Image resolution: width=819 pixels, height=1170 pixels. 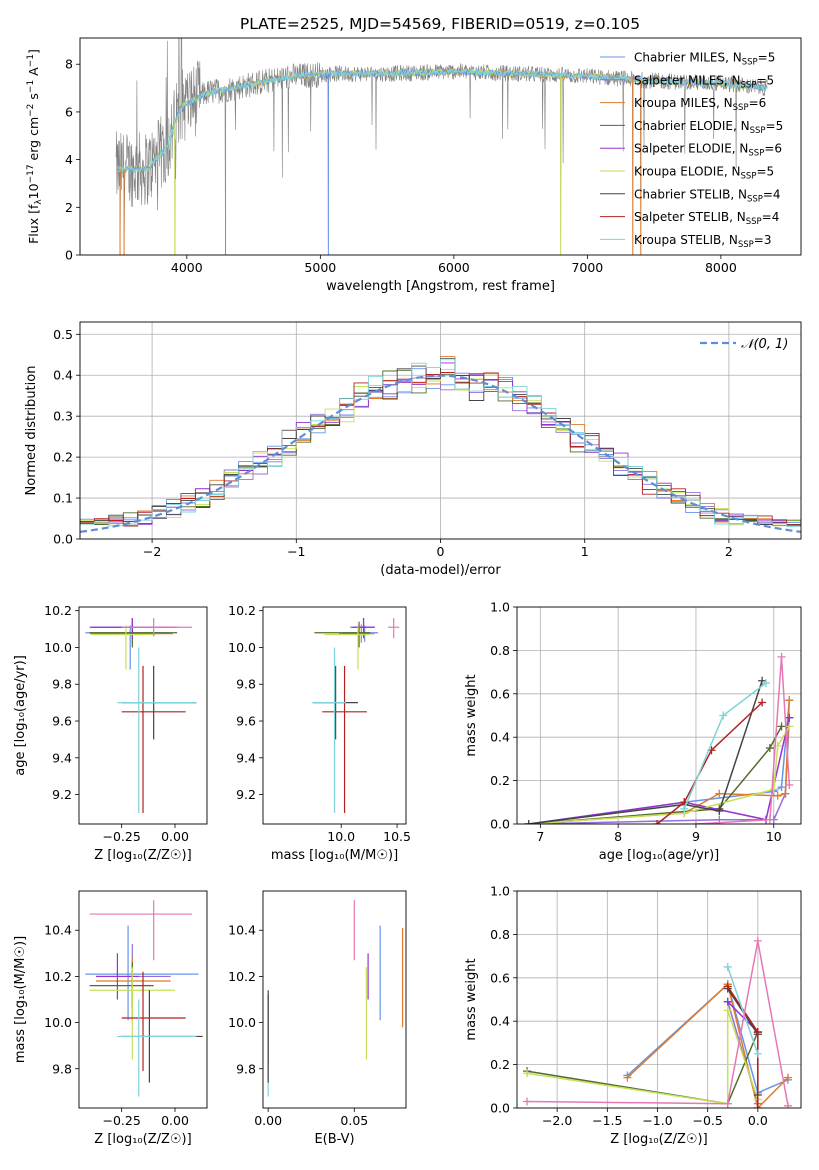 What do you see at coordinates (440, 453) in the screenshot?
I see `gaussian-curve` at bounding box center [440, 453].